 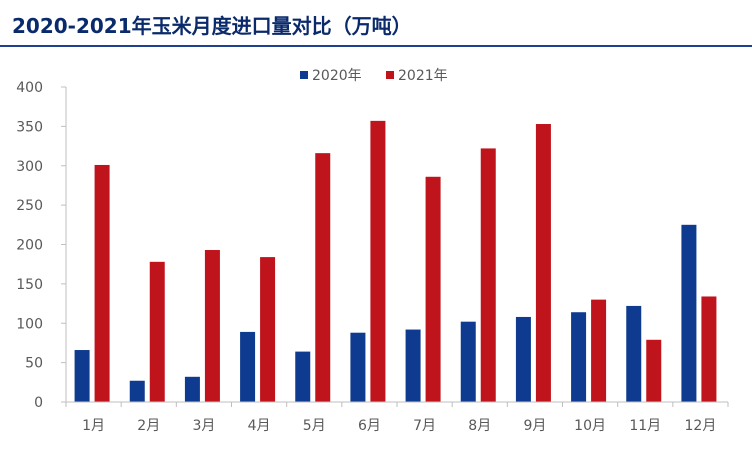 I want to click on y-tick-label: 350, so click(x=29, y=127).